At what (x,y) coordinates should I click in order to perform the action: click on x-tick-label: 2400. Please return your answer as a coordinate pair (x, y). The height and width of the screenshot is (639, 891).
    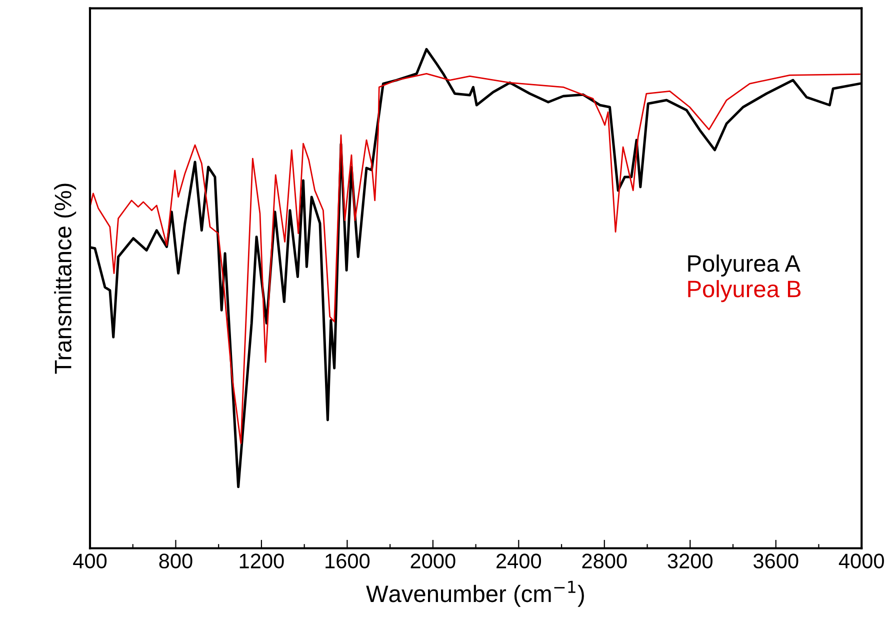
    Looking at the image, I should click on (519, 561).